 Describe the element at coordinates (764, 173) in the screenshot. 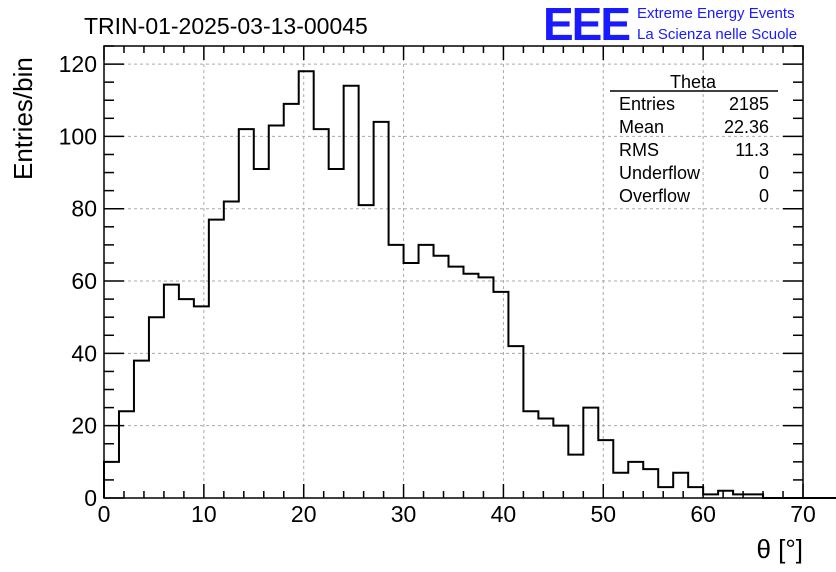

I see `stats-value-underflow: 0` at that location.